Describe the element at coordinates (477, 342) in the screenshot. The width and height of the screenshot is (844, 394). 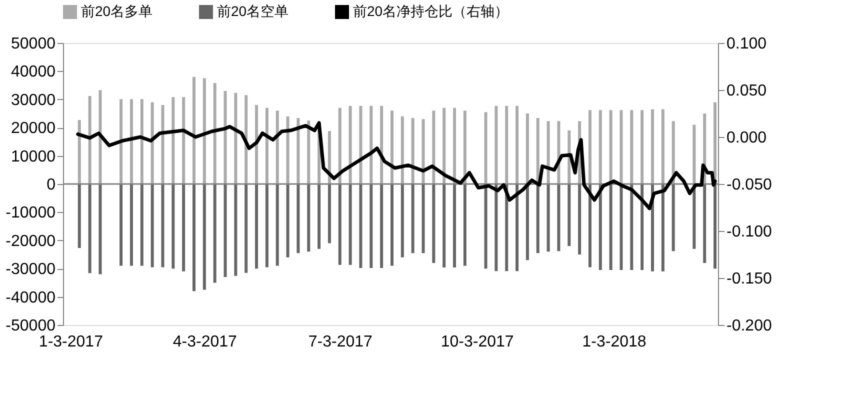
I see `x-tick-label: 10-3-2017` at that location.